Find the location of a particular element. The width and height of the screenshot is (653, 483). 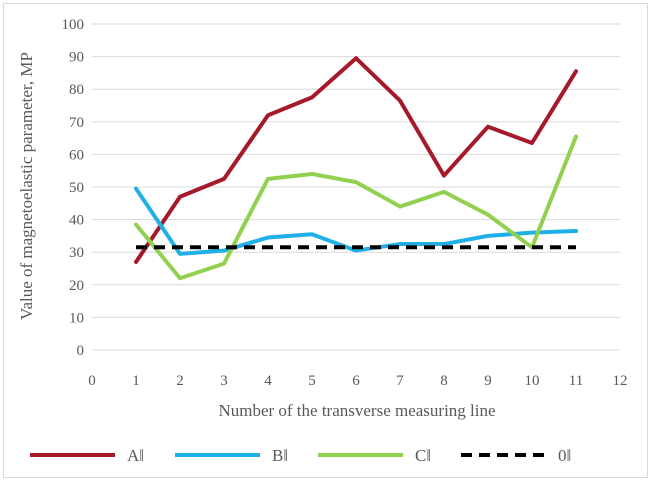

y-tick-label: 60 is located at coordinates (76, 155).